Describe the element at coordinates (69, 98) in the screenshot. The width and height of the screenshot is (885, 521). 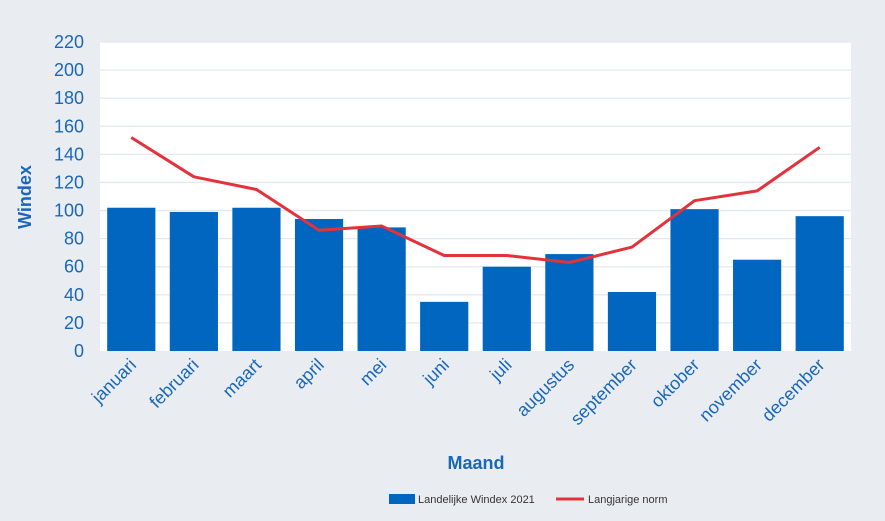
I see `y-tick-label: 180` at that location.